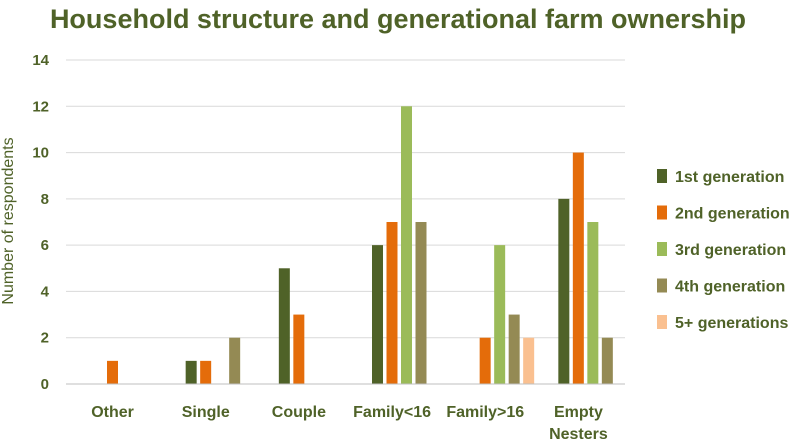  I want to click on y-tick-label: 10, so click(40, 153).